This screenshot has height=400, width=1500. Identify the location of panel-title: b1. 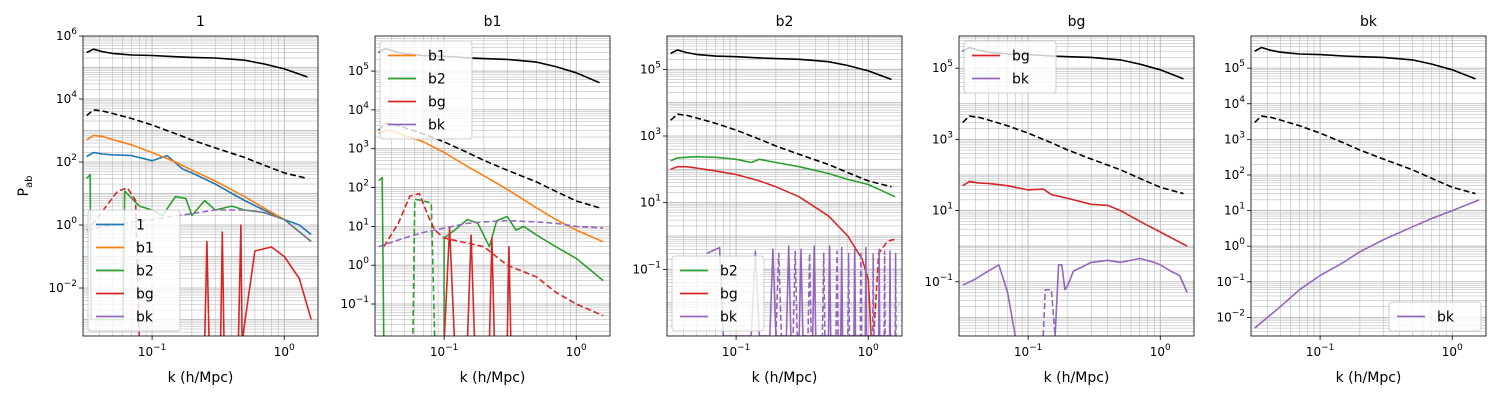
(493, 22).